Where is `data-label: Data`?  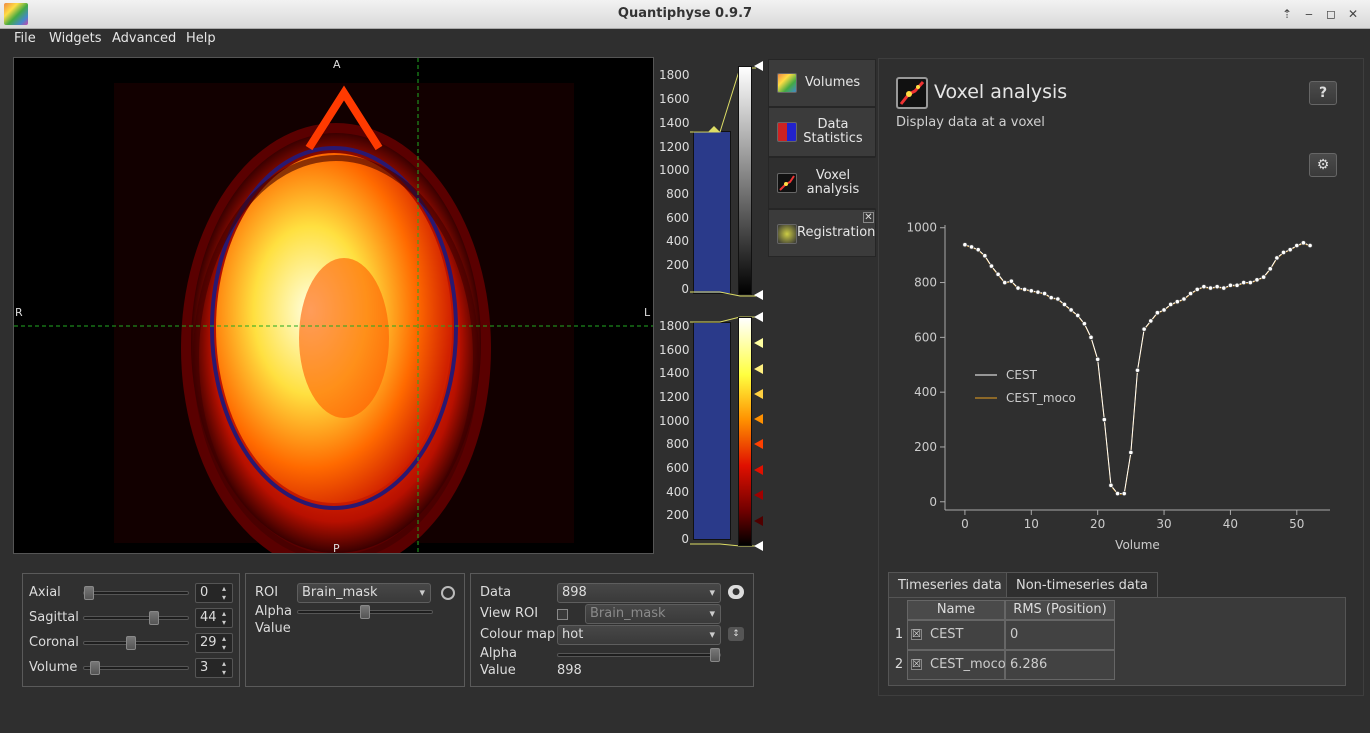 data-label: Data is located at coordinates (496, 592).